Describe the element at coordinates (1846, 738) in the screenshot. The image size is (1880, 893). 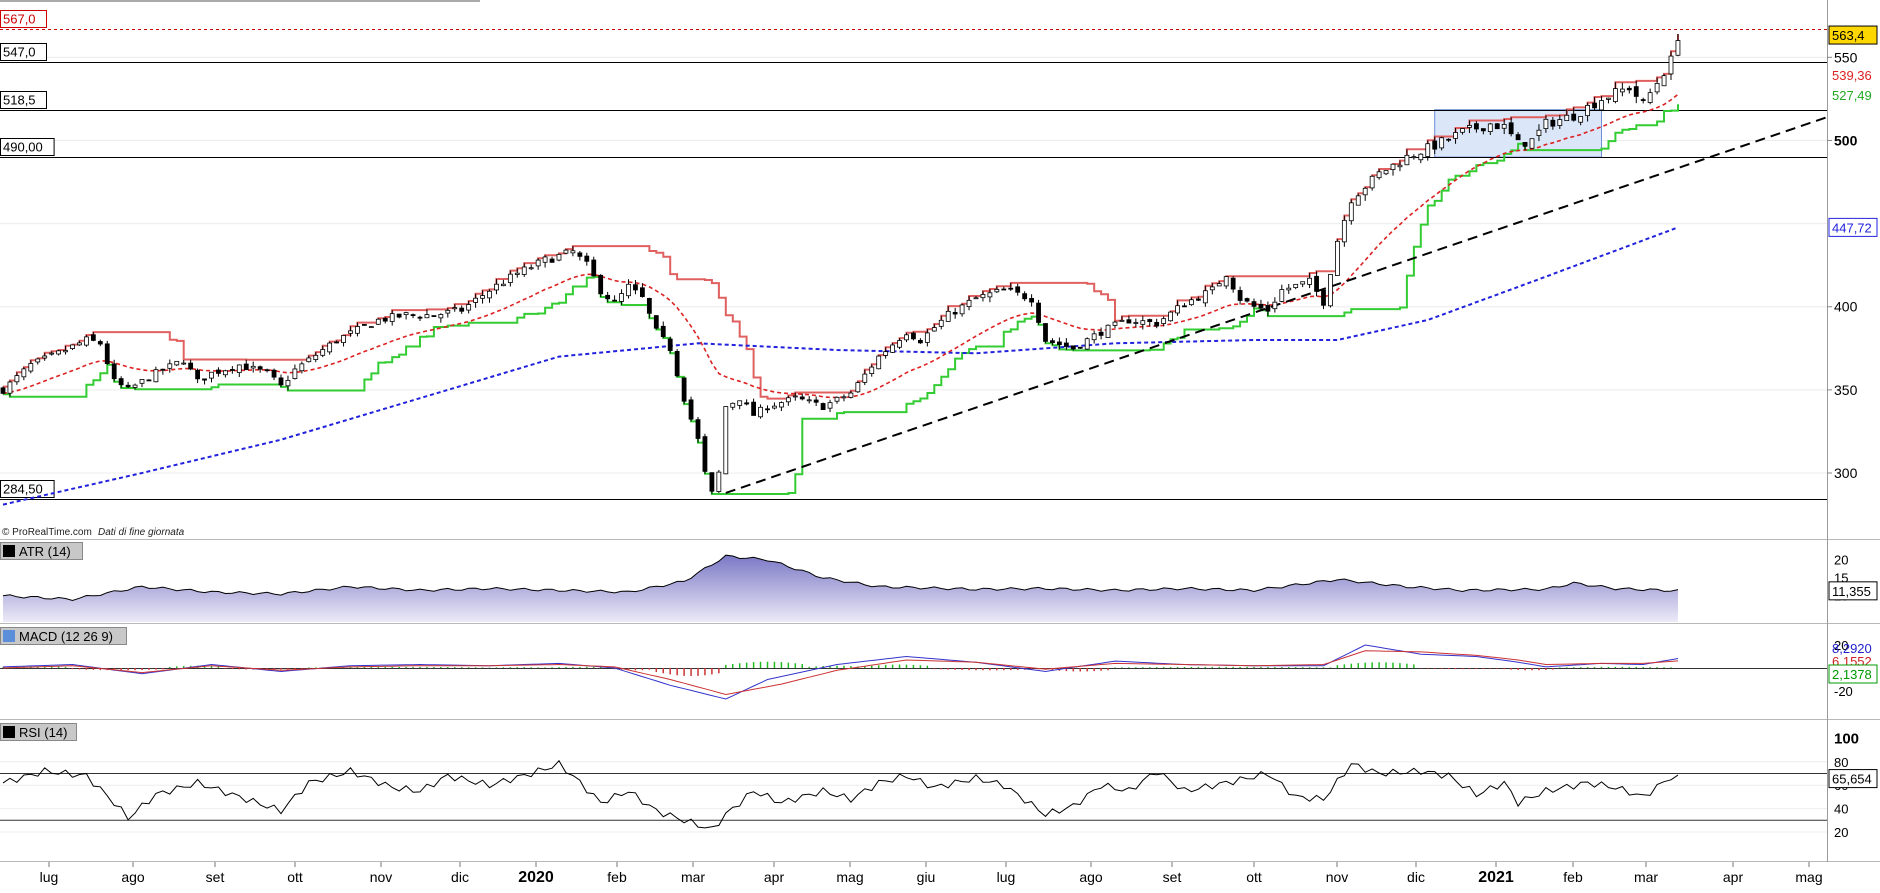
I see `rsi-tick-label: 100` at that location.